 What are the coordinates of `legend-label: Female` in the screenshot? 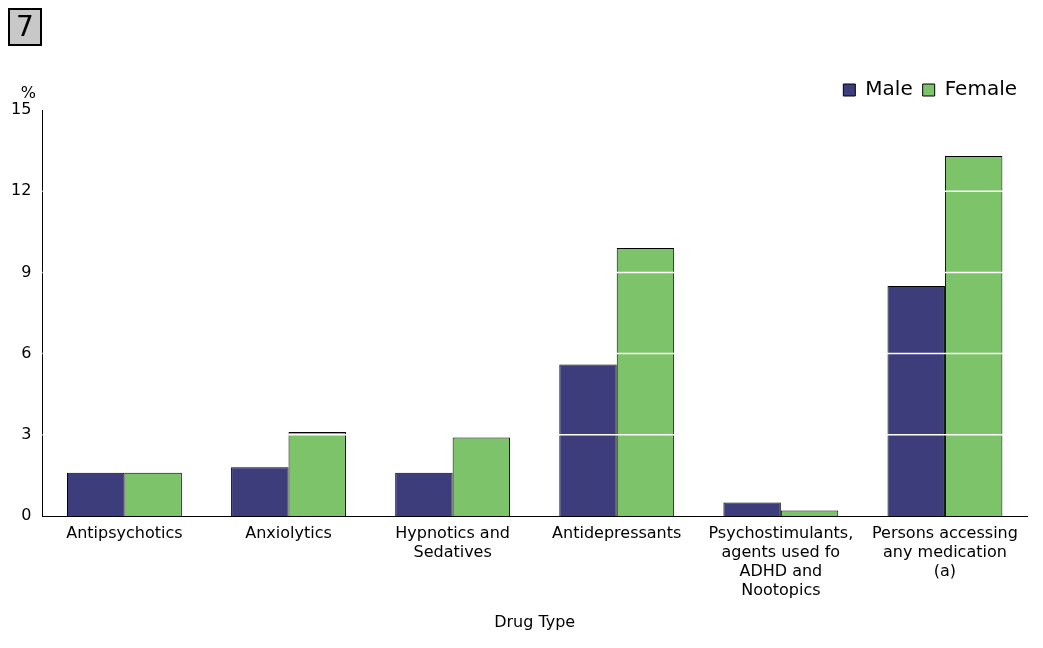 It's located at (981, 88).